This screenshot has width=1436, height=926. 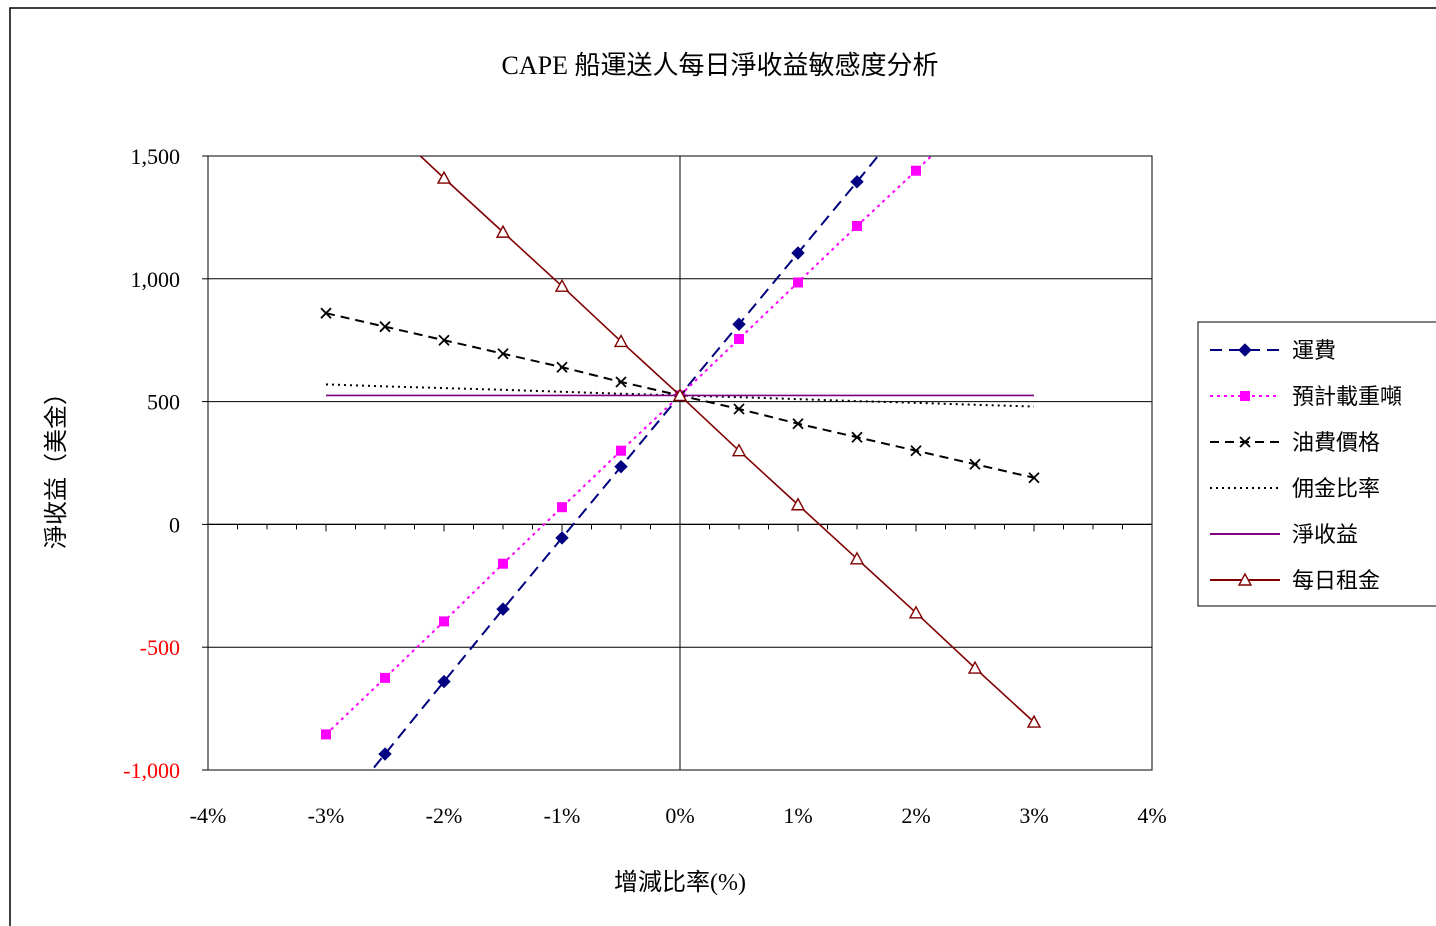 I want to click on y-tick-label: 1,500, so click(x=156, y=156).